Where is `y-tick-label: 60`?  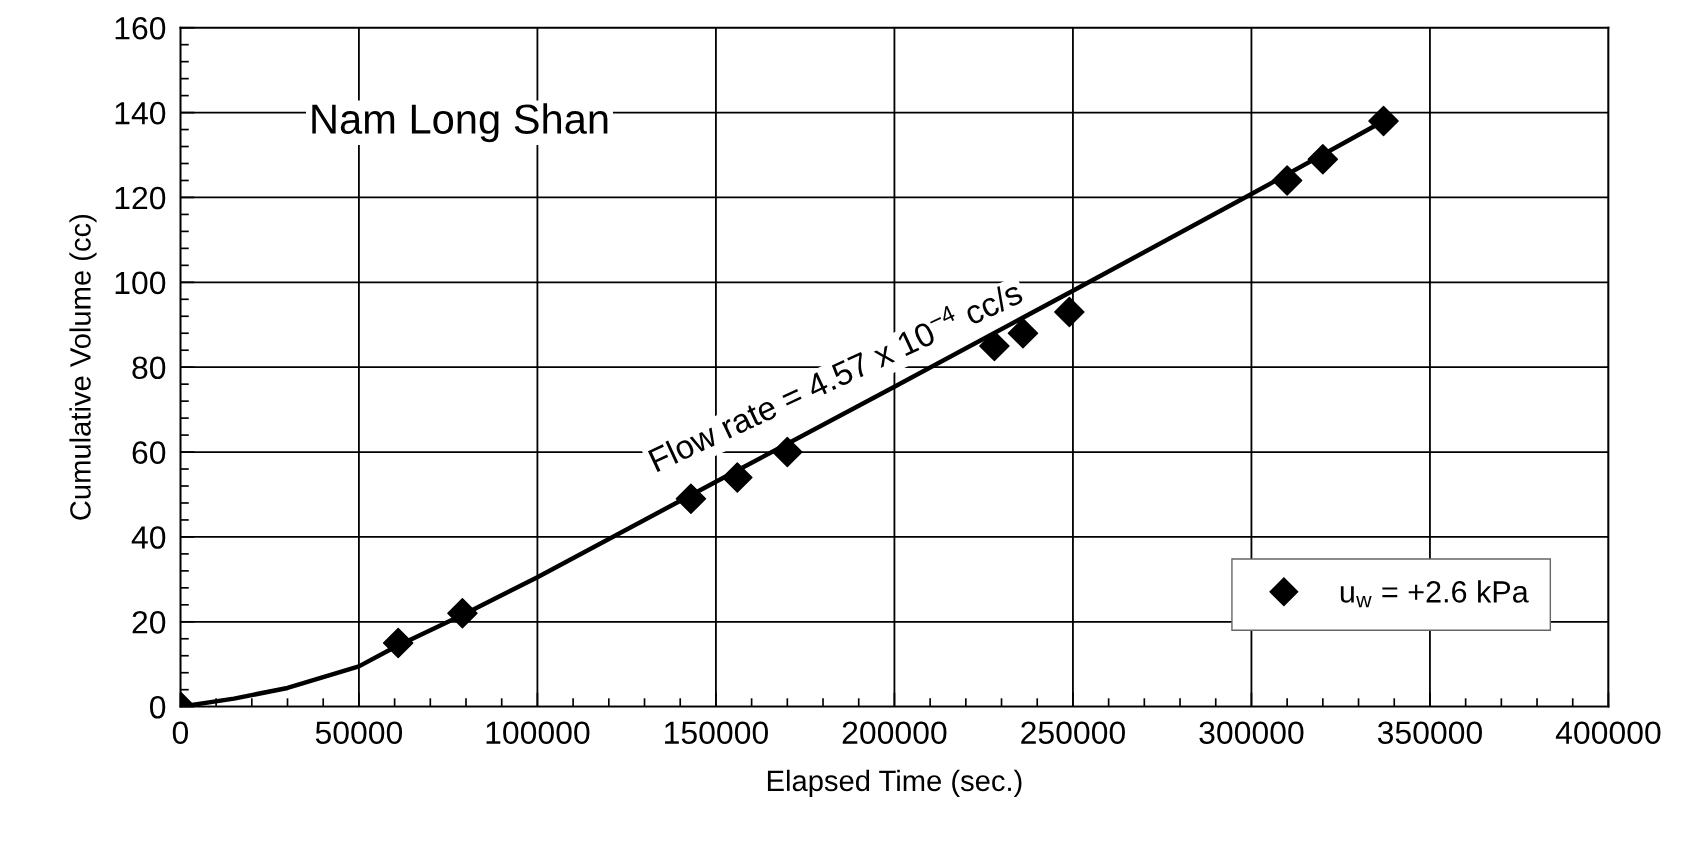 y-tick-label: 60 is located at coordinates (149, 452).